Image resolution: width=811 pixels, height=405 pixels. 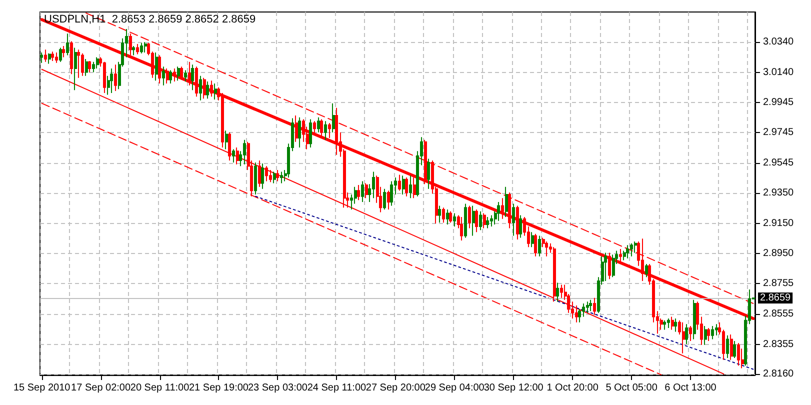 What do you see at coordinates (778, 163) in the screenshot?
I see `y-tick-label: 2.9545` at bounding box center [778, 163].